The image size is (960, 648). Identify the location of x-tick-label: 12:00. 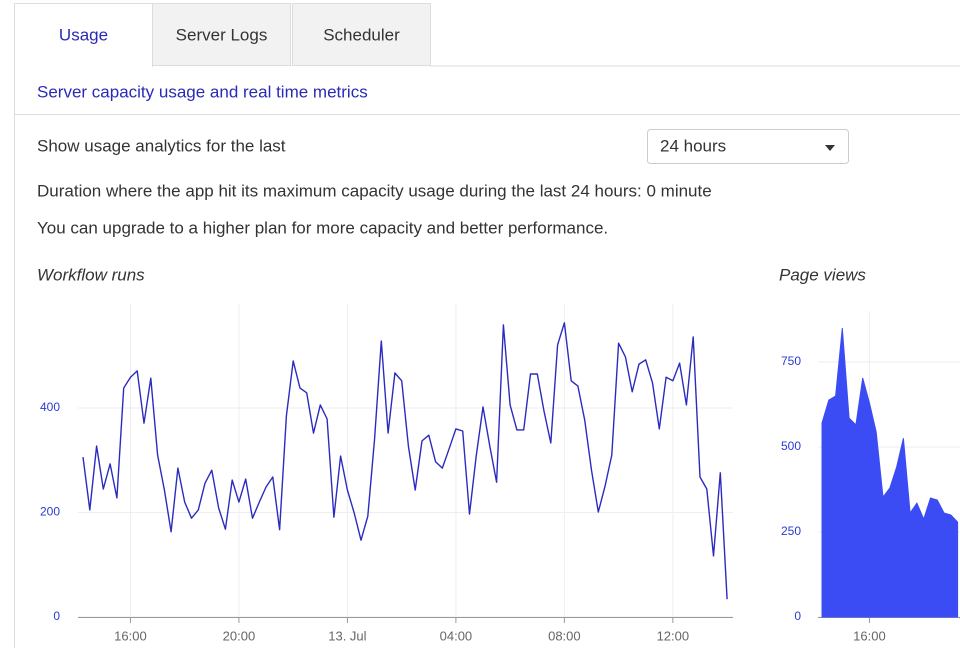
(673, 635).